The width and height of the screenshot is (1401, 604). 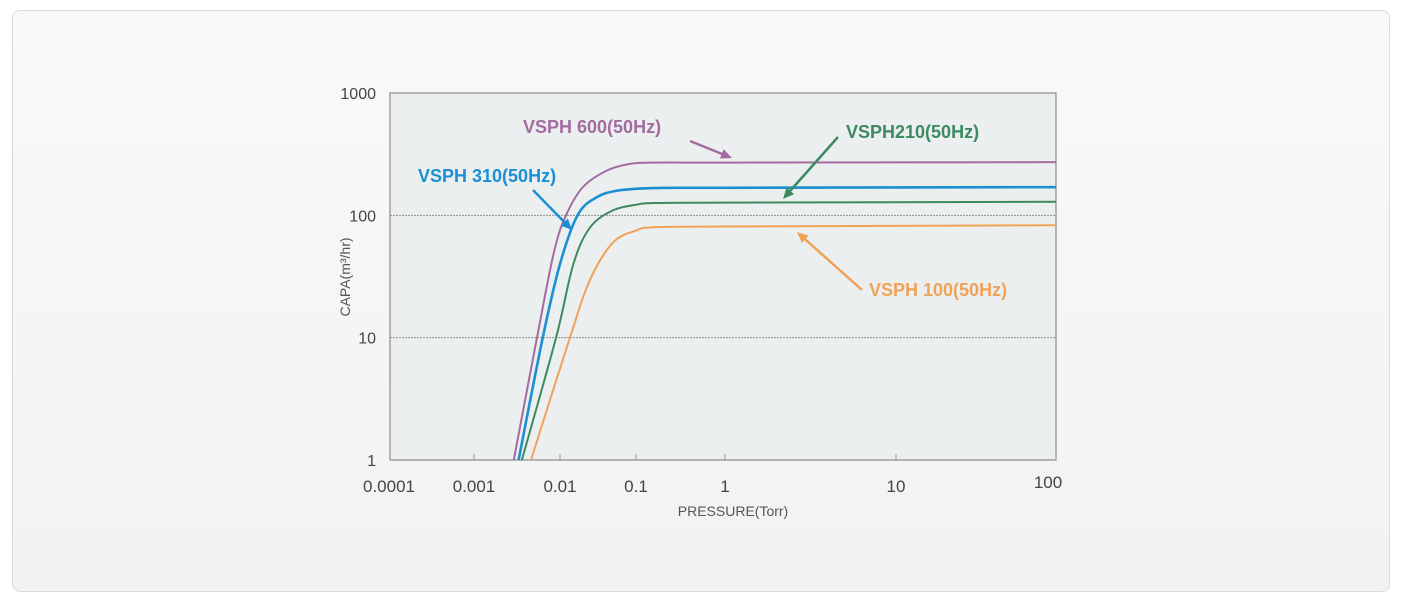 What do you see at coordinates (592, 127) in the screenshot?
I see `series-label-1: VSPH 600(50Hz)` at bounding box center [592, 127].